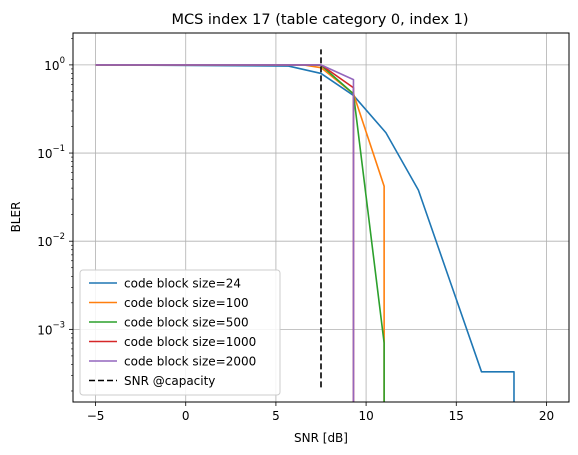 This screenshot has height=455, width=578. Describe the element at coordinates (62, 61) in the screenshot. I see `y-tick-exponent: 0` at that location.